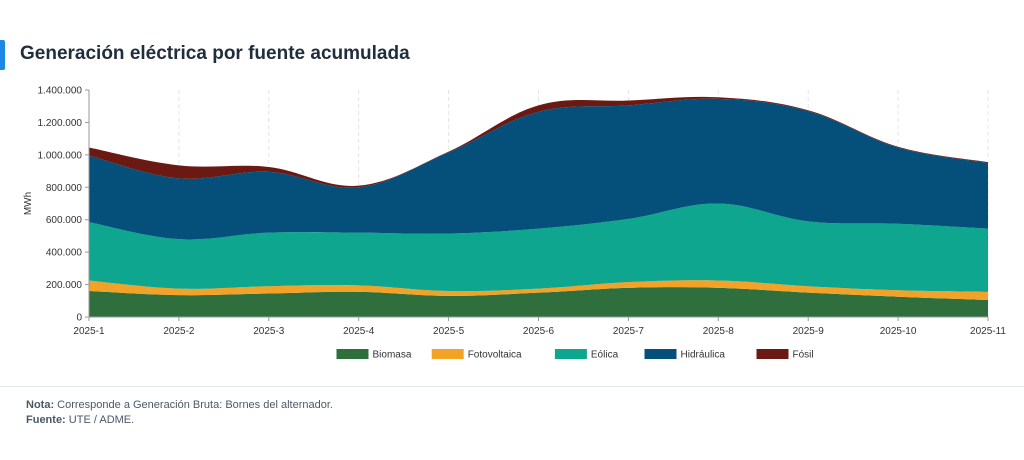 The width and height of the screenshot is (1024, 460). I want to click on x-tick-label: 2025-3, so click(269, 331).